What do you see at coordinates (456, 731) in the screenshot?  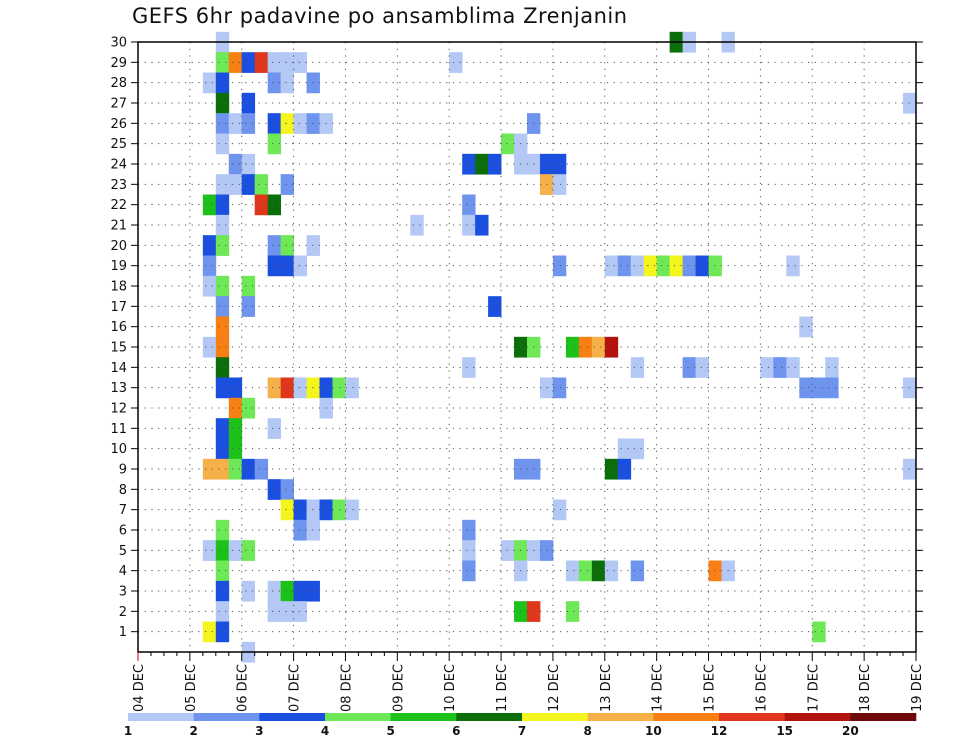 I see `colorbar-label: 6` at bounding box center [456, 731].